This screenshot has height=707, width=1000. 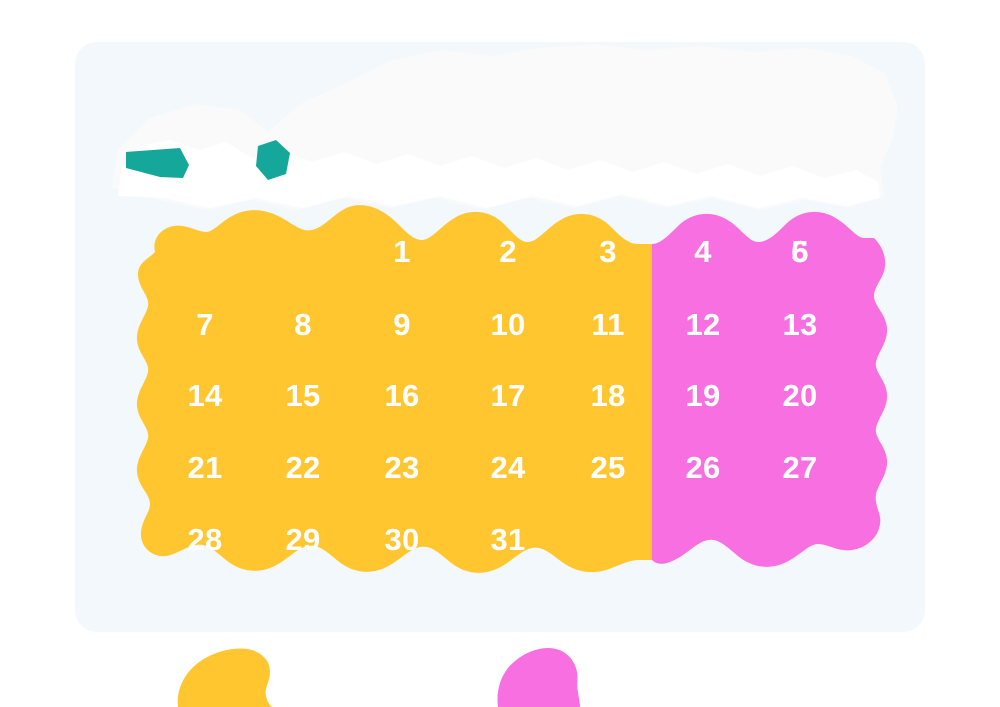 What do you see at coordinates (703, 251) in the screenshot?
I see `day-cell-4: 4` at bounding box center [703, 251].